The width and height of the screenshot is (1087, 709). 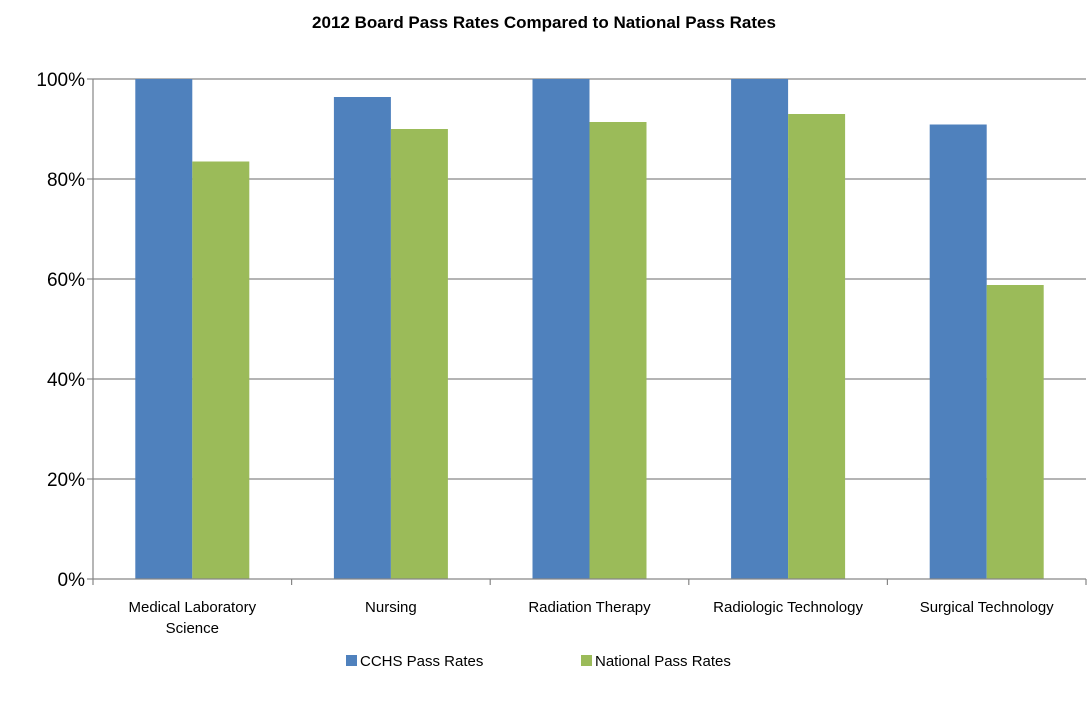 What do you see at coordinates (391, 607) in the screenshot?
I see `x-tick-label: Nursing` at bounding box center [391, 607].